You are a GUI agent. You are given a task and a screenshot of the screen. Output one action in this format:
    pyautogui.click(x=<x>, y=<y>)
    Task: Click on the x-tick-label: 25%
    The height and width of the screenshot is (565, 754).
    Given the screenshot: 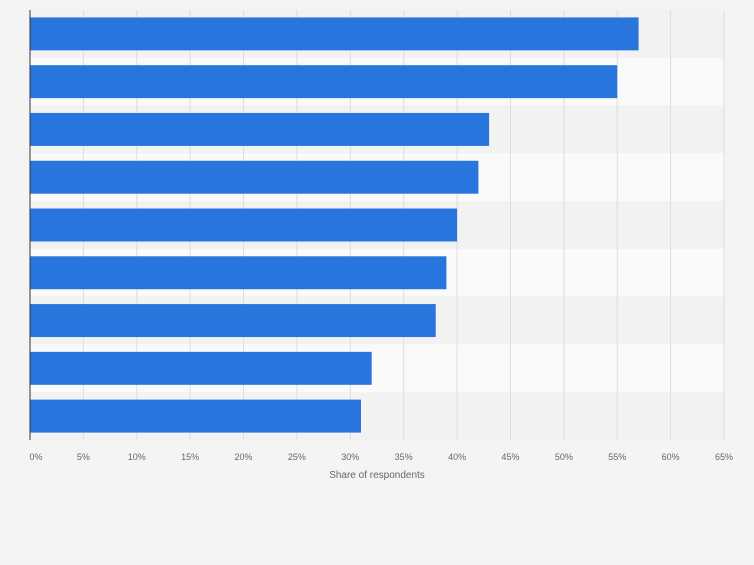 What is the action you would take?
    pyautogui.click(x=297, y=457)
    